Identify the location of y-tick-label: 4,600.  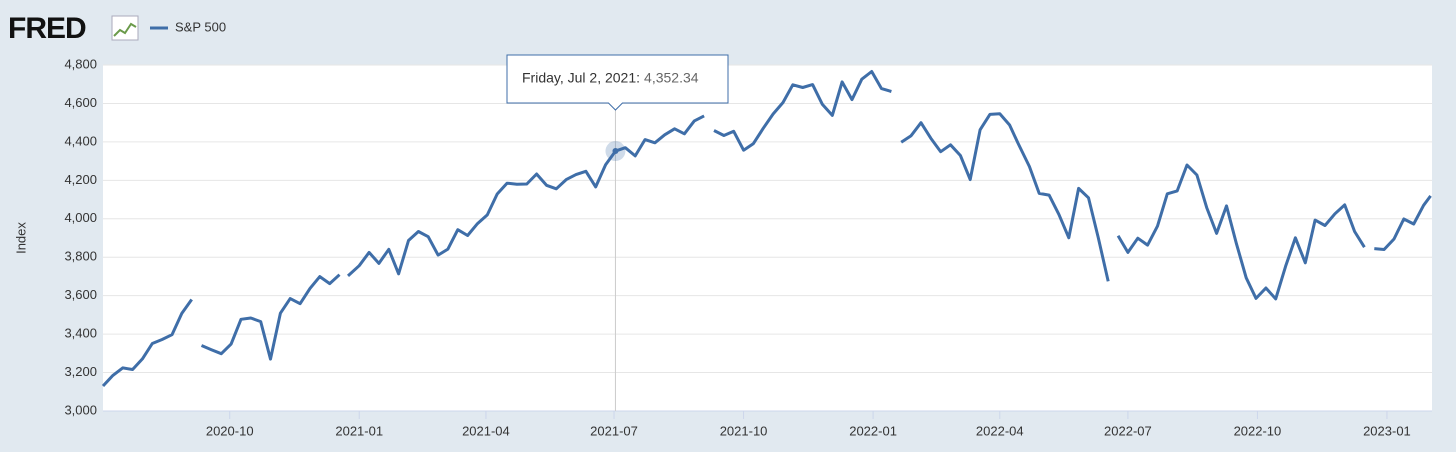
(80, 102).